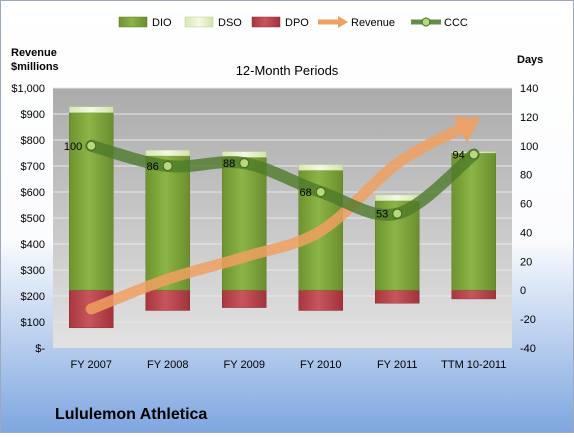 The height and width of the screenshot is (438, 574). I want to click on left-tick-label: $900, so click(33, 115).